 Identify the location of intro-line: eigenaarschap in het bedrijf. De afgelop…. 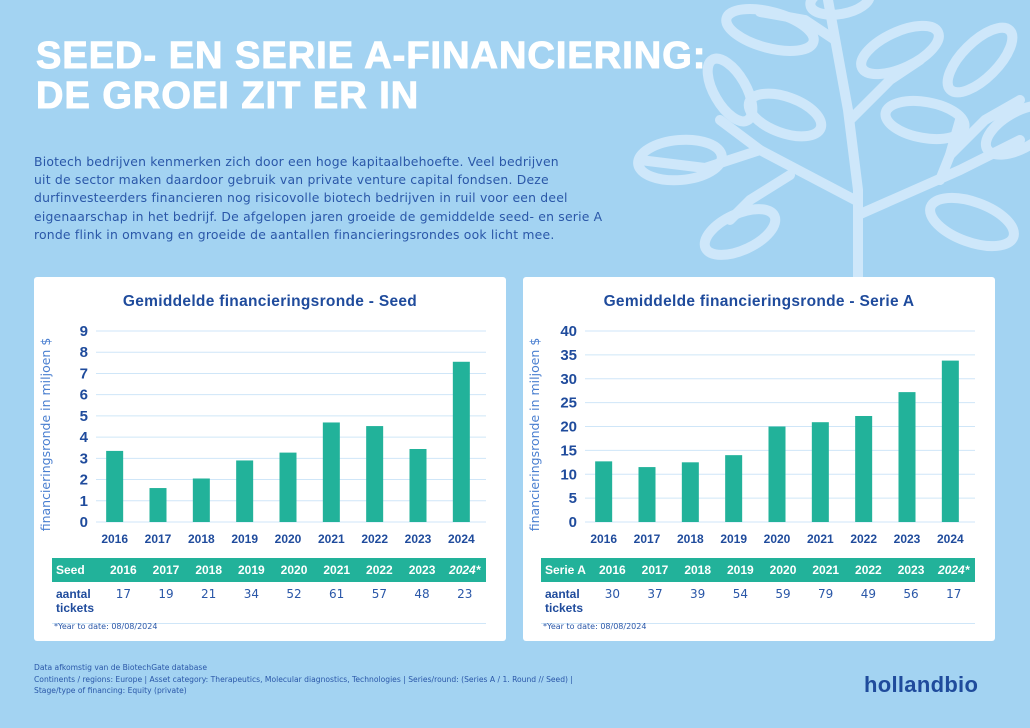
(318, 216).